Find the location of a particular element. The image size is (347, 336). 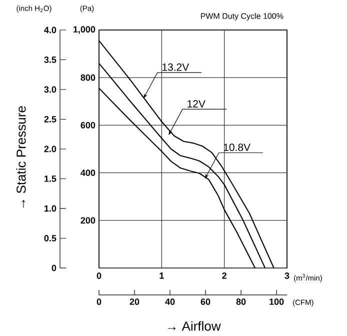

text: → Airflow is located at coordinates (194, 326).